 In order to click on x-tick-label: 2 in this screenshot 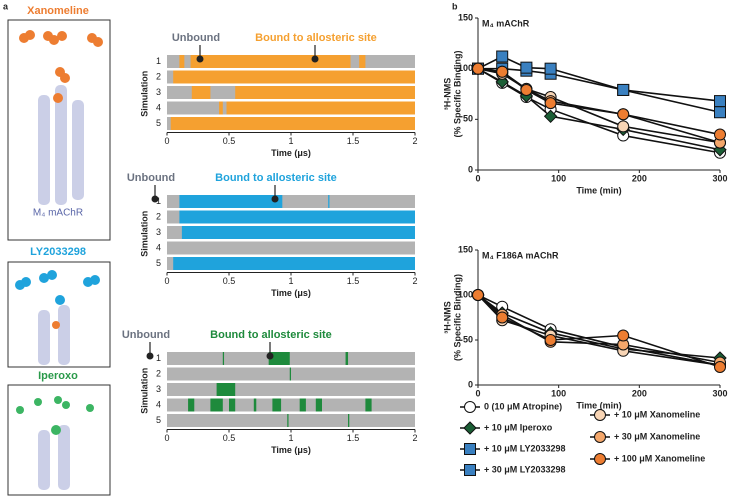, I will do `click(414, 281)`.